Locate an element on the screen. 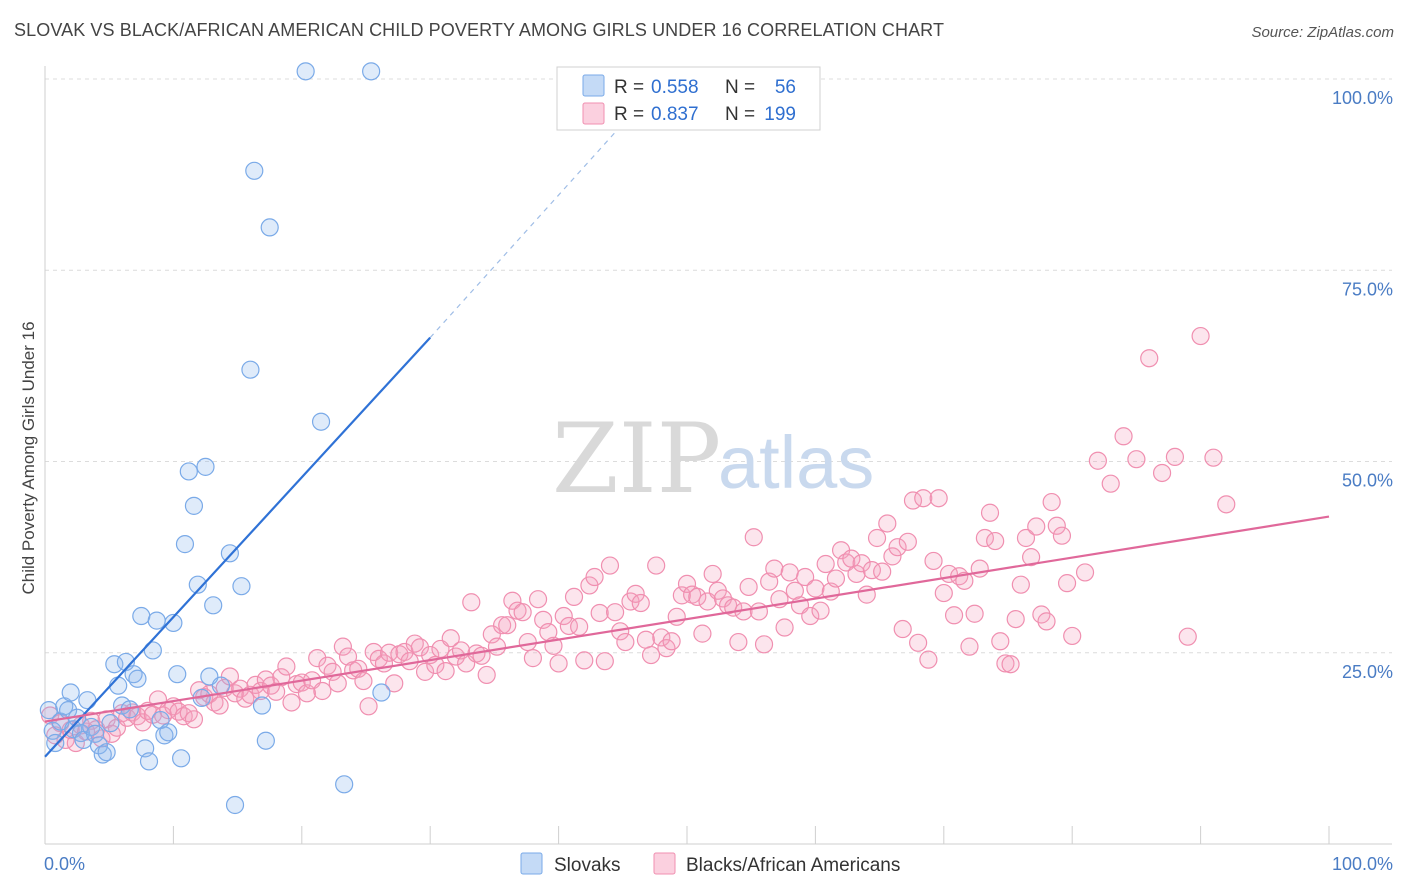  legend-slovak-swatch is located at coordinates (593, 85).